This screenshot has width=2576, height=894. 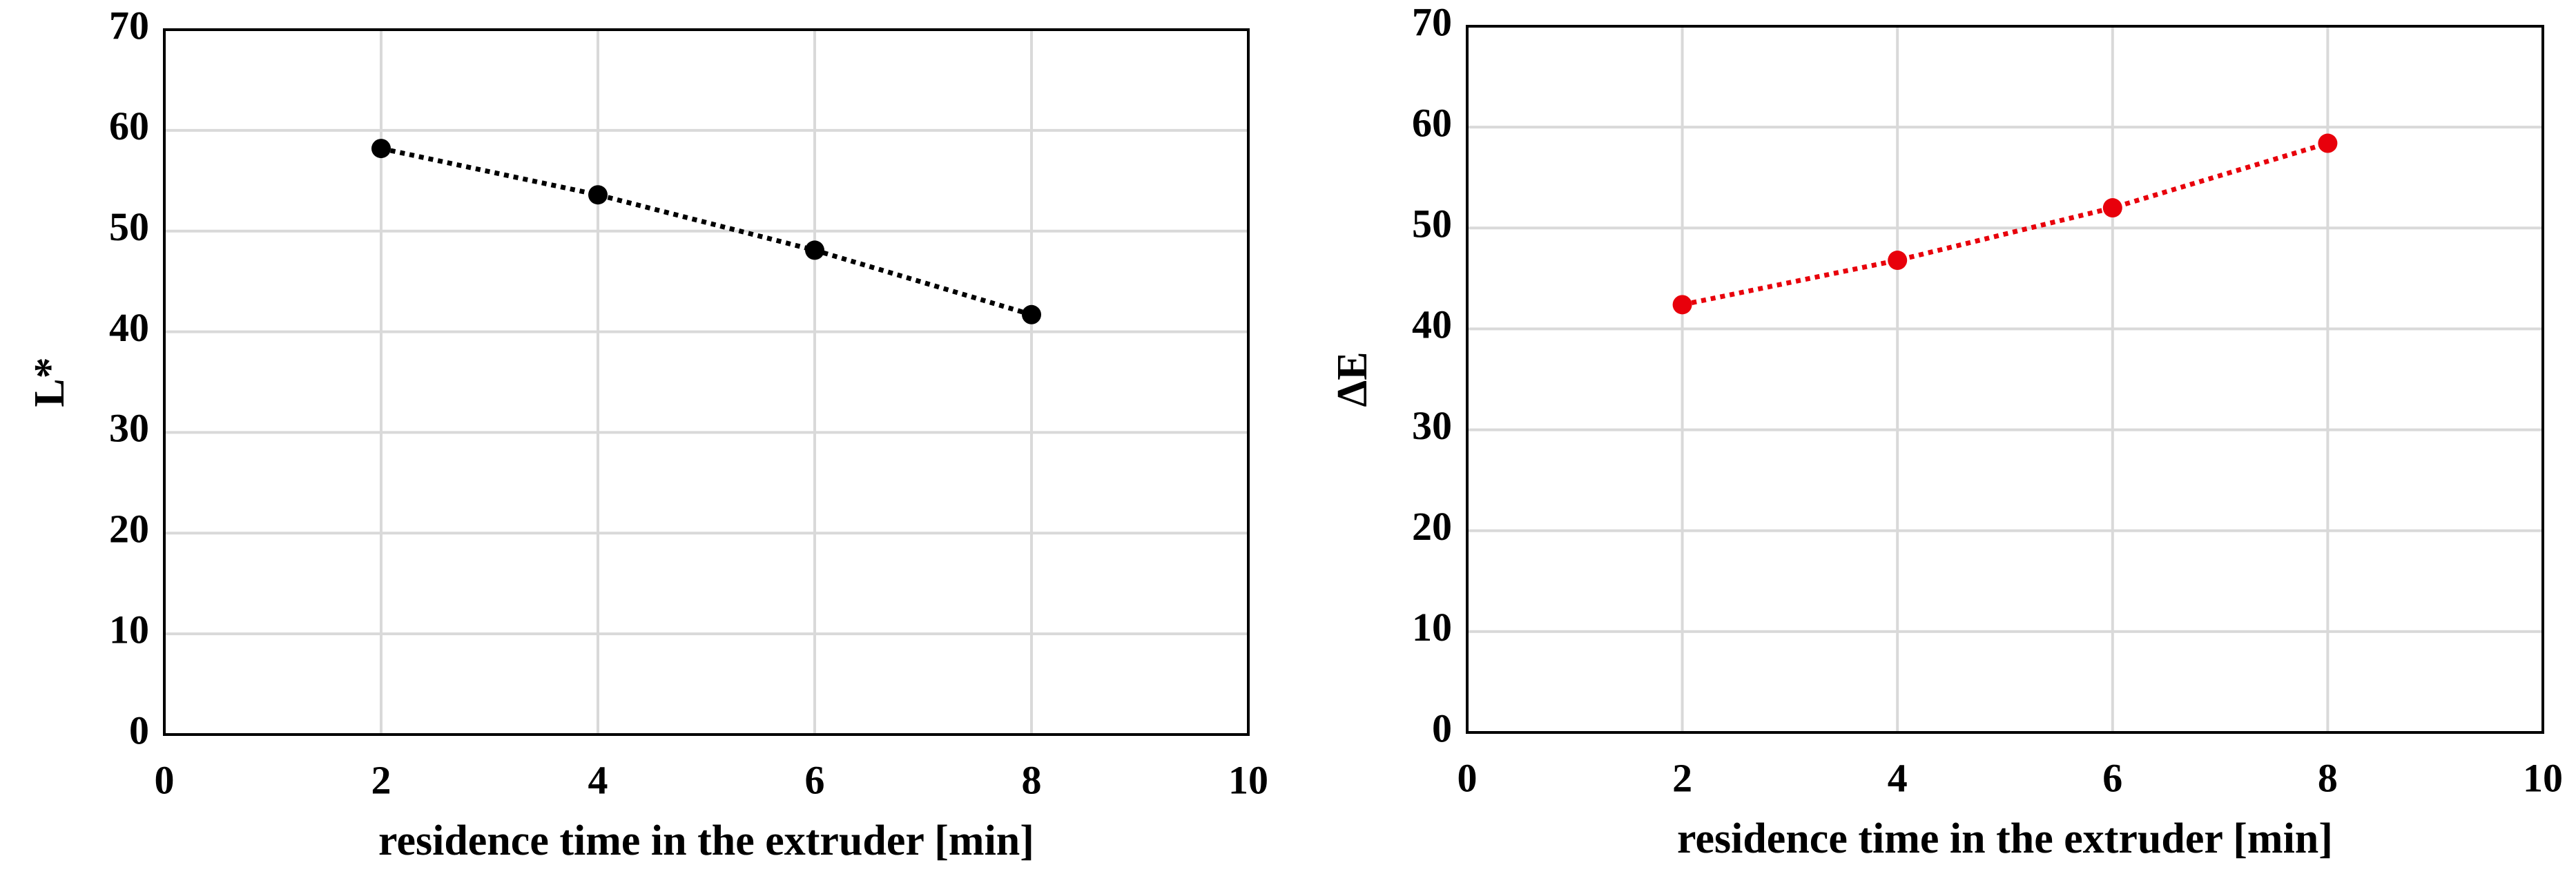 I want to click on y-axis-title: L*, so click(x=50, y=382).